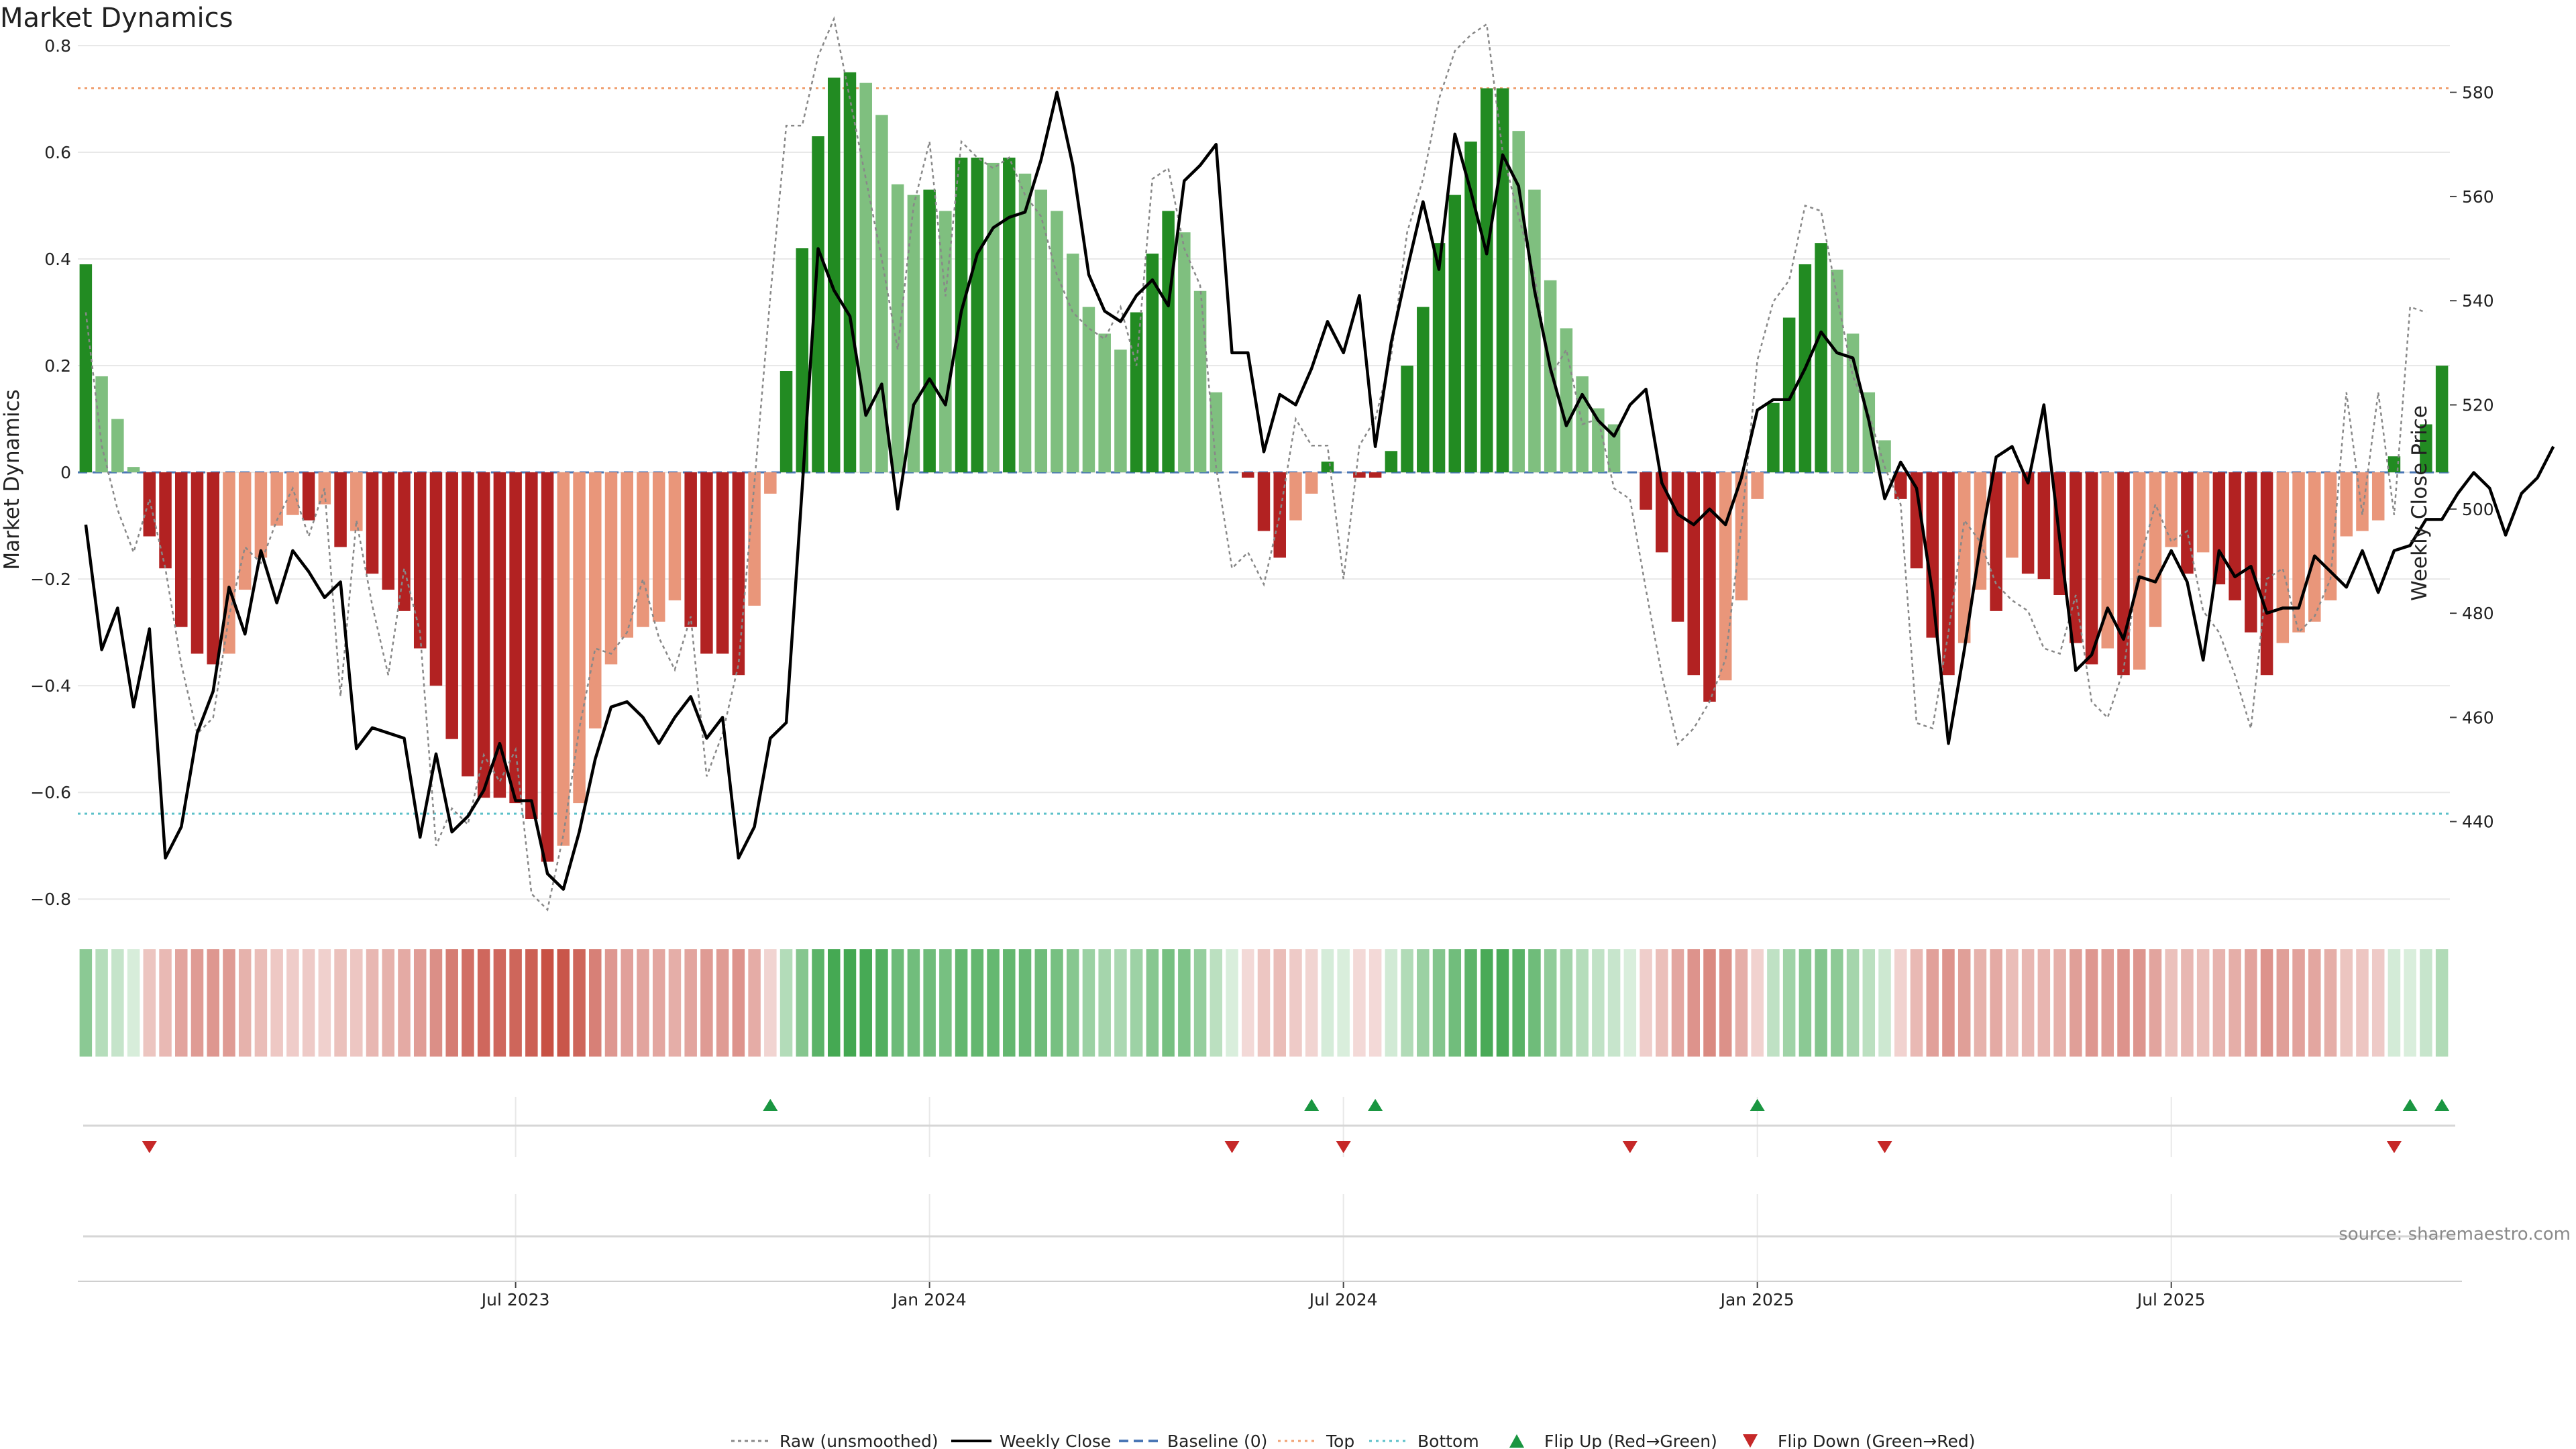 The image size is (2576, 1449). I want to click on right-y-tick-label: 460, so click(2478, 717).